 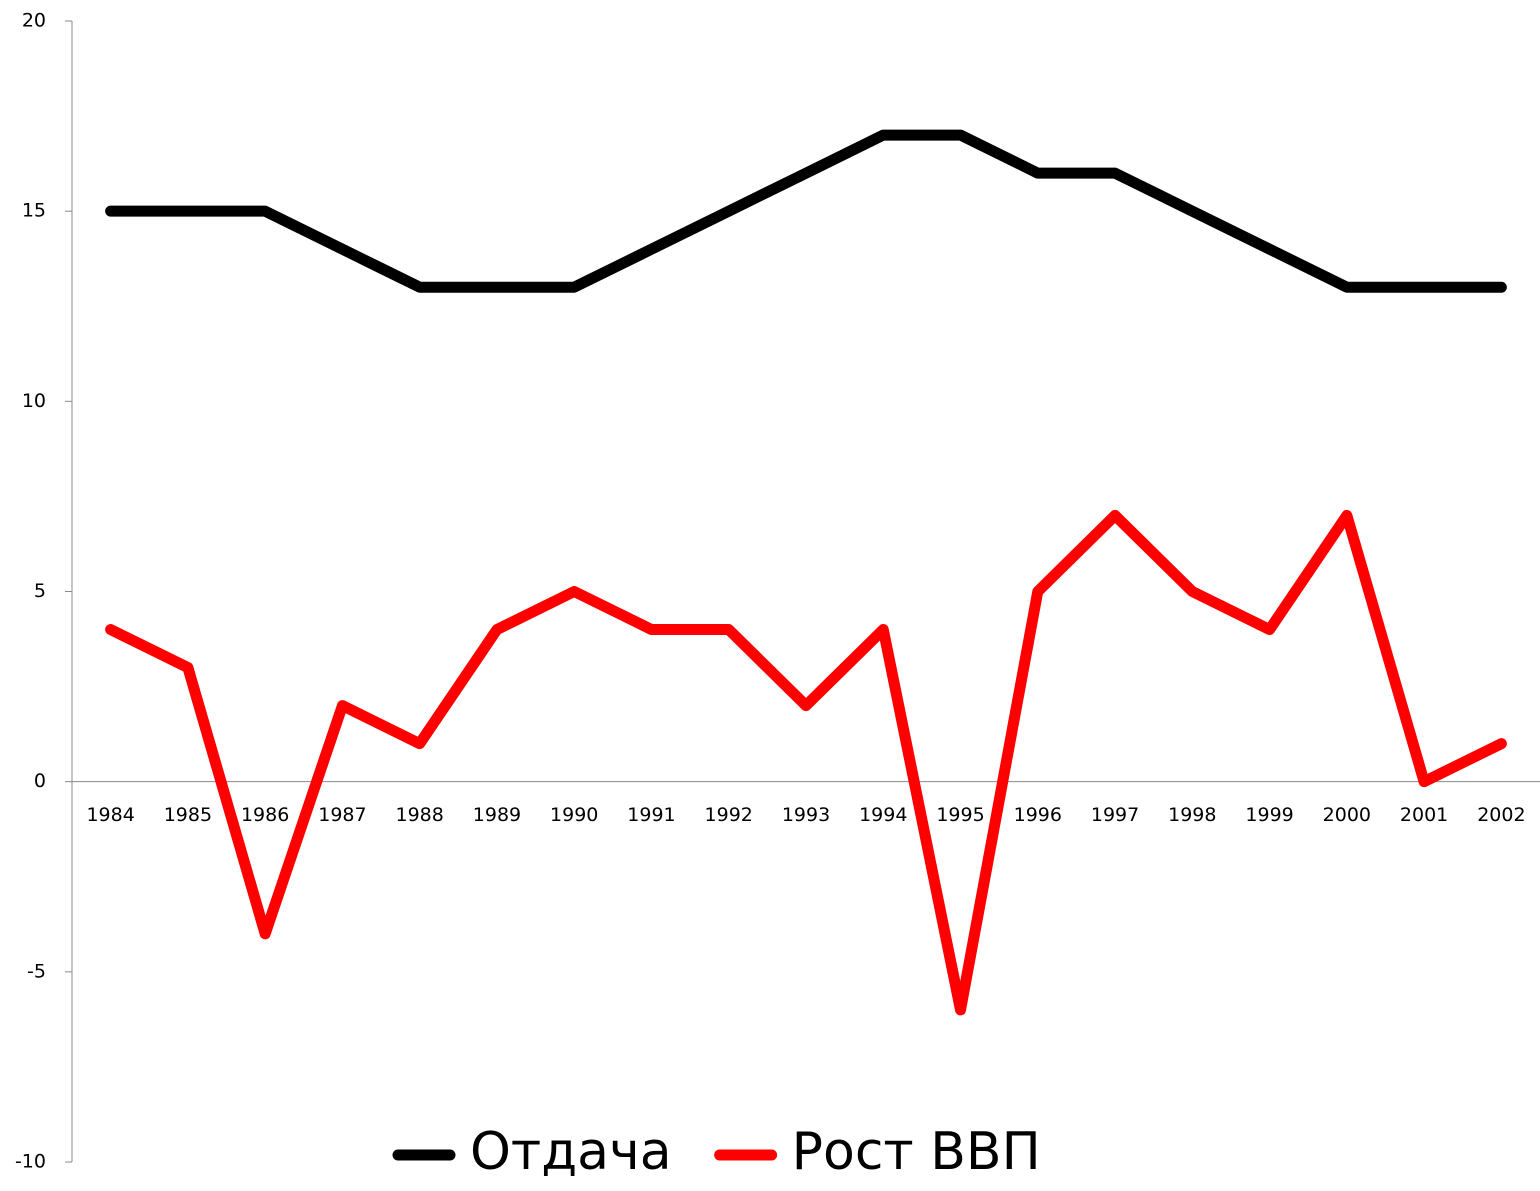 I want to click on legend-label: Рост ВВП, so click(x=916, y=1152).